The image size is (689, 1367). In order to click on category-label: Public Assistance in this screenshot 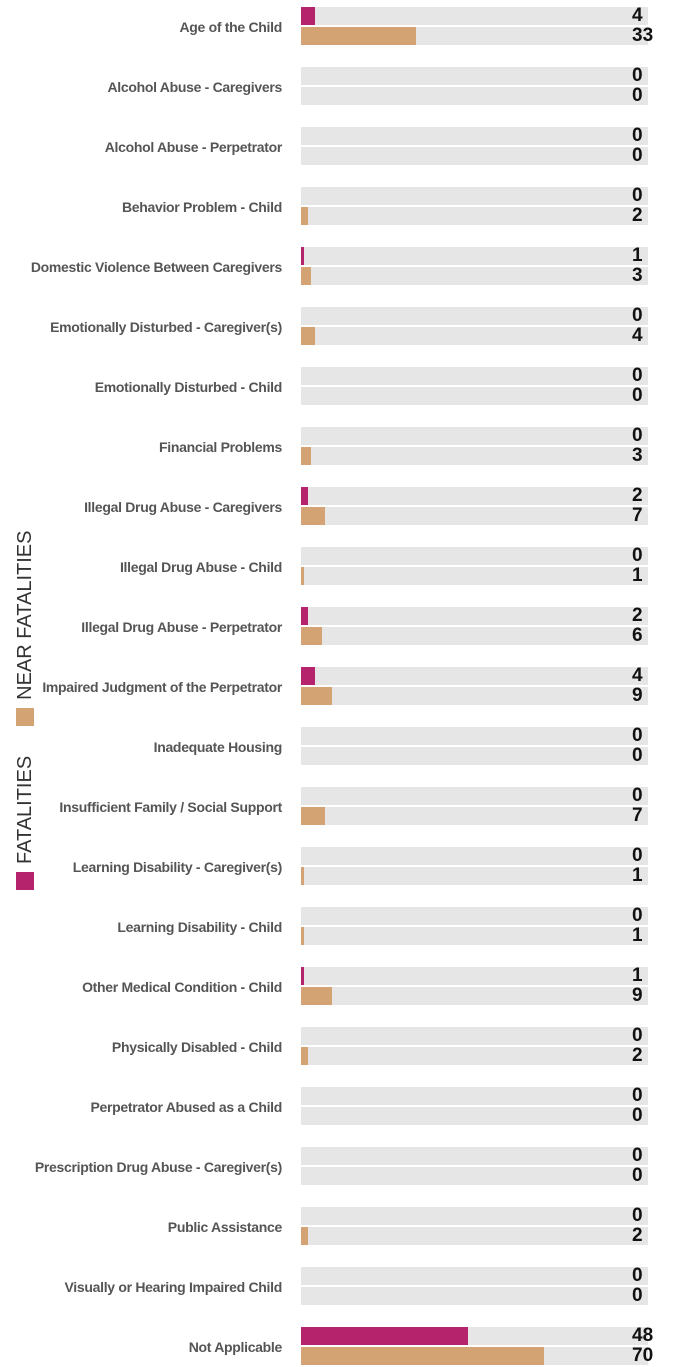, I will do `click(225, 1227)`.